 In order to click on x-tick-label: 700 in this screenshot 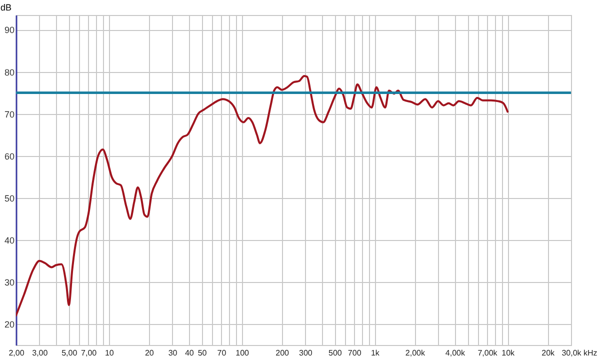, I will do `click(355, 353)`.